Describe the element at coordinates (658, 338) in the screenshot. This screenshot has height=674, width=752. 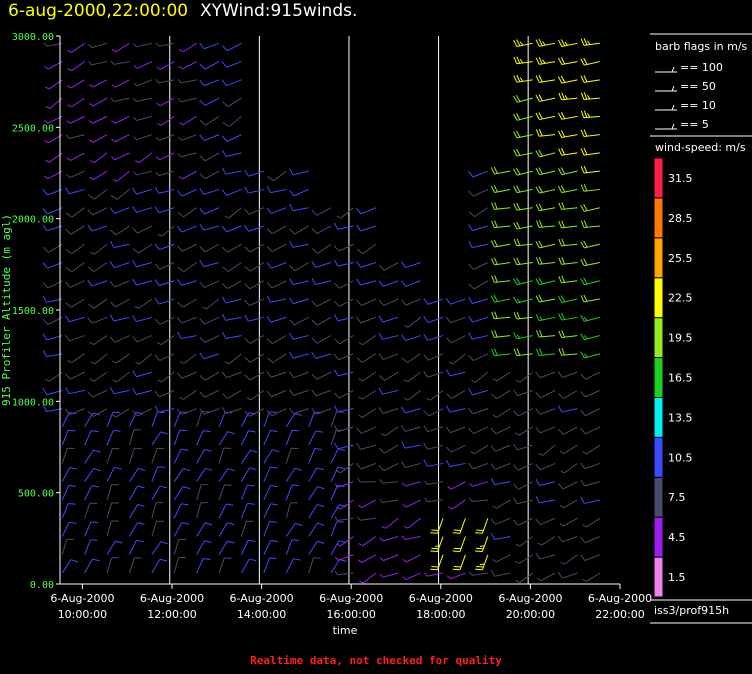
I see `colorbar-swatch` at that location.